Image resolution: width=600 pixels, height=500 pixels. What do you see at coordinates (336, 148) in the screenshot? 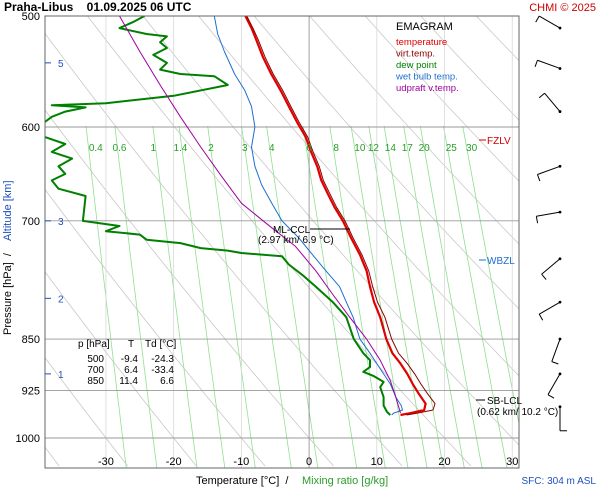
I see `mixing-ratio-label: 8` at bounding box center [336, 148].